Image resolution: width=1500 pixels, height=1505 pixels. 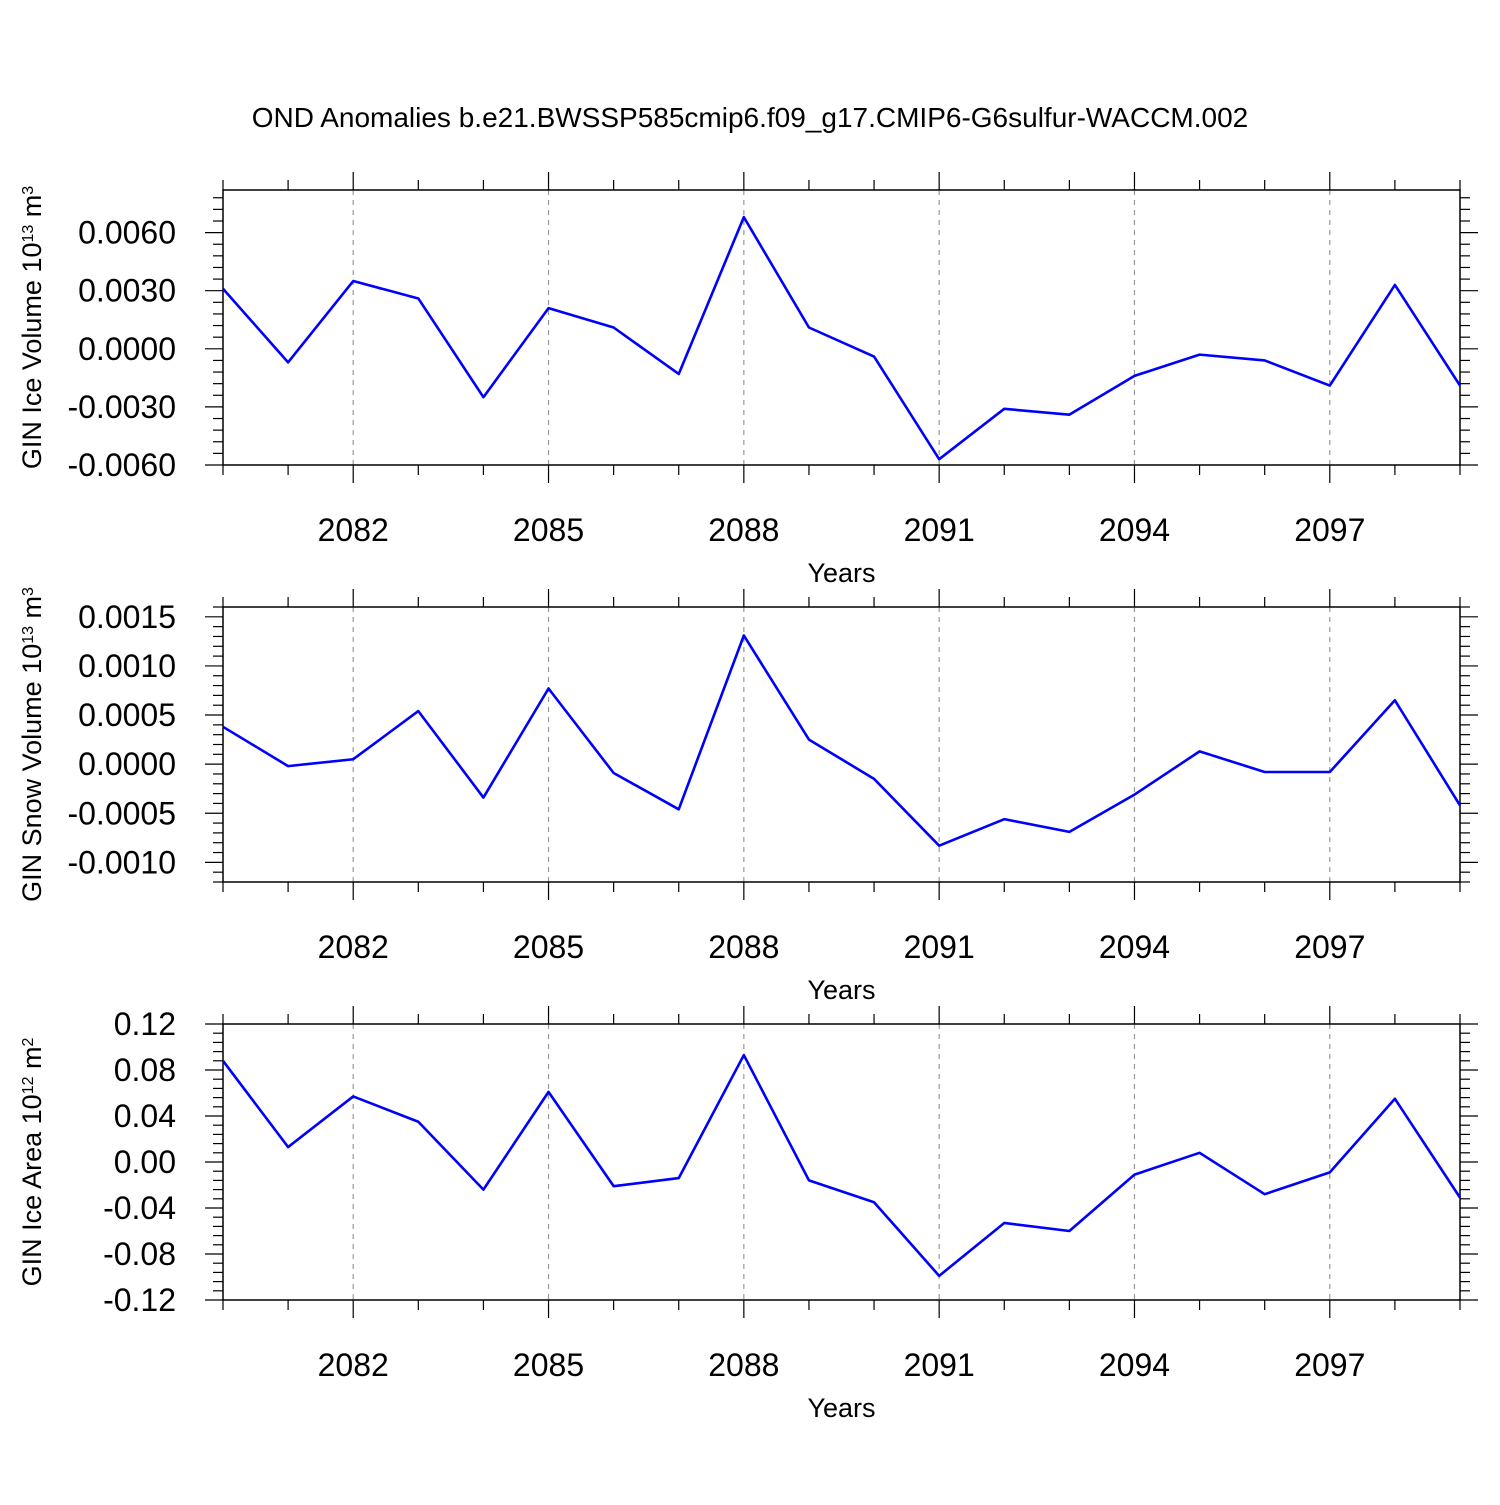 What do you see at coordinates (939, 530) in the screenshot?
I see `x-tick-label: 2091` at bounding box center [939, 530].